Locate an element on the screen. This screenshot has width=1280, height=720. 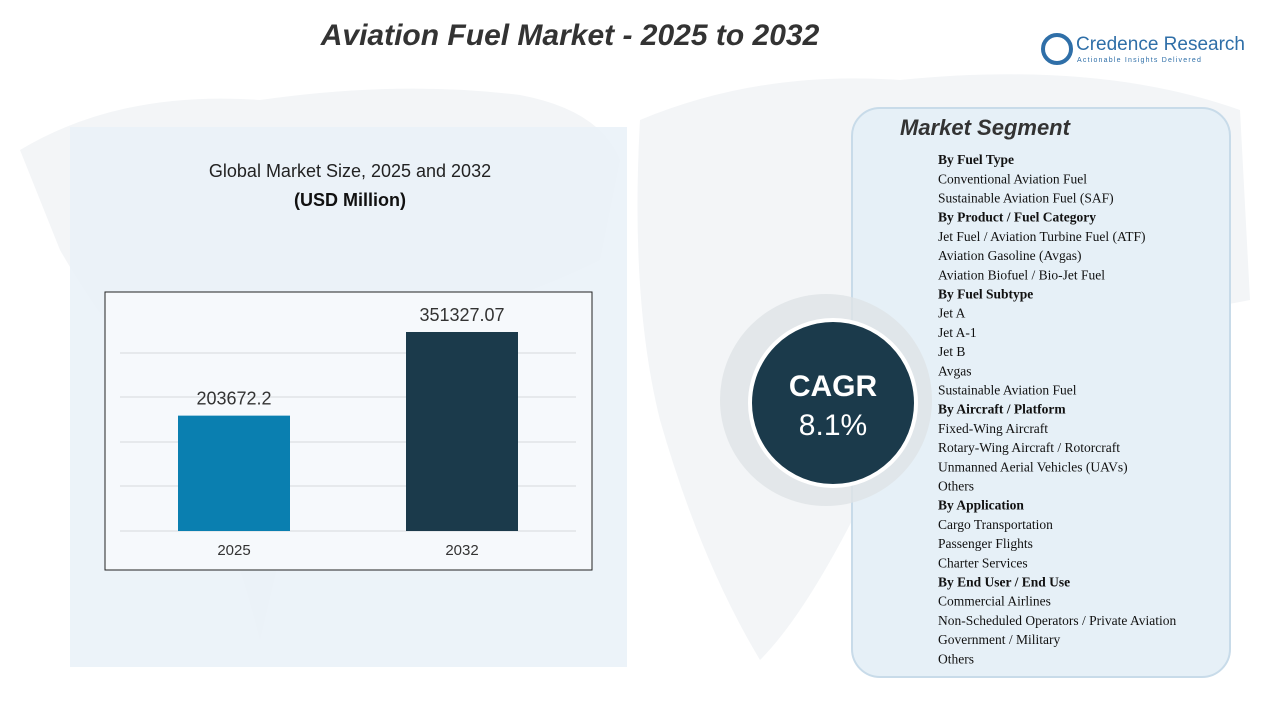
segment-item: Passenger Flights is located at coordinates (985, 543).